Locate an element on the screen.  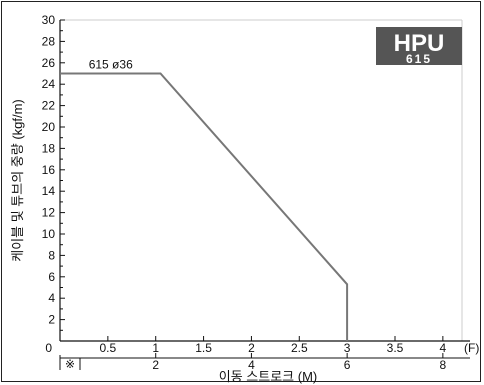
y-tick-label: 20 is located at coordinates (49, 127).